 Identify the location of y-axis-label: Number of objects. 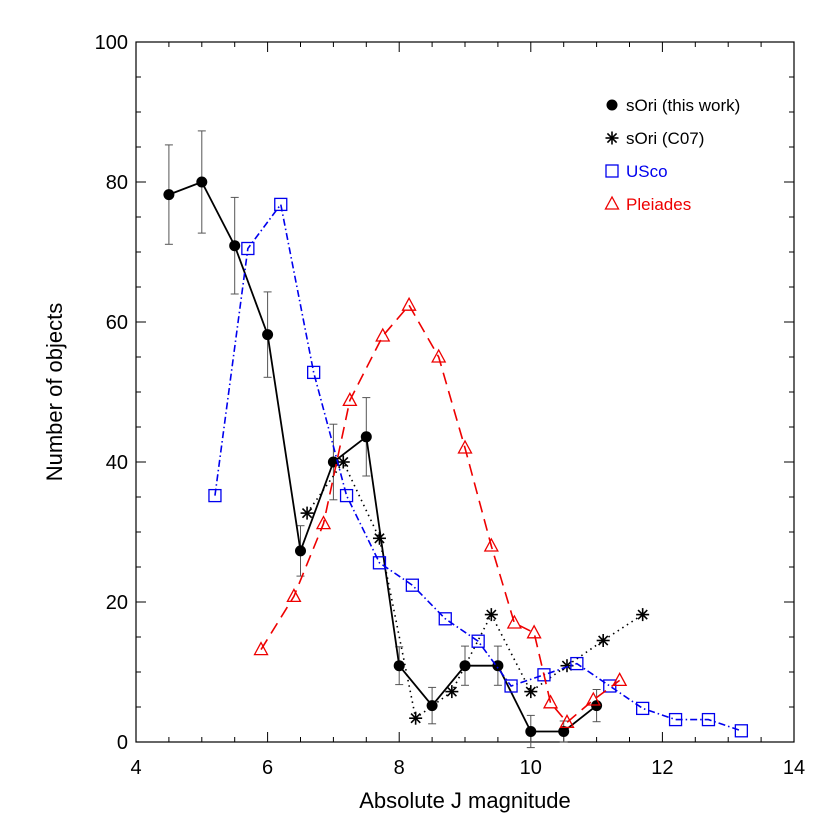
(54, 392).